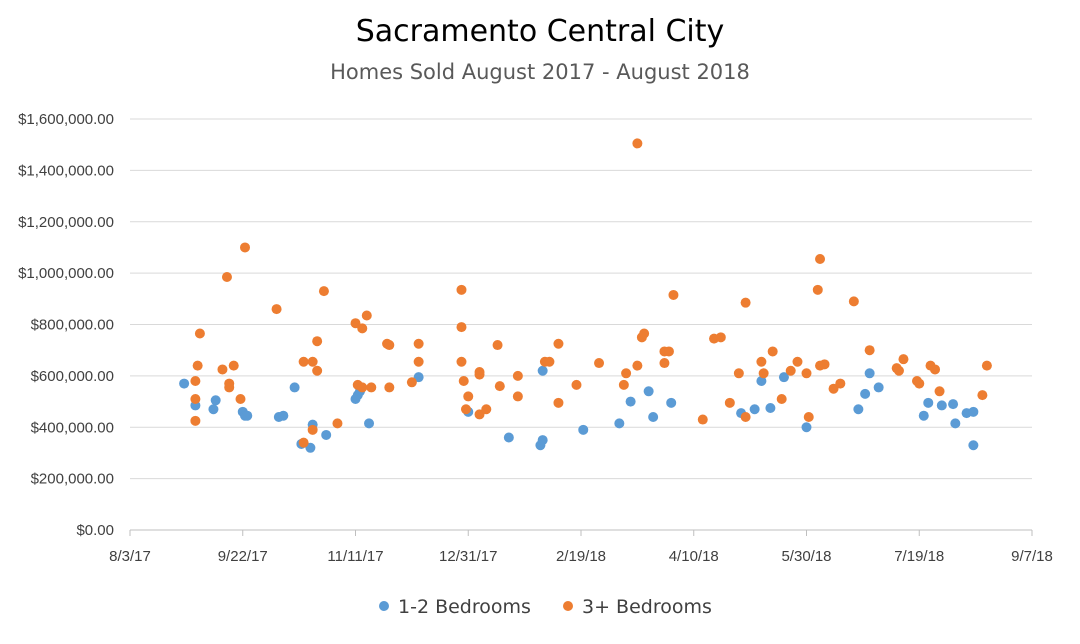 The width and height of the screenshot is (1080, 644). Describe the element at coordinates (130, 556) in the screenshot. I see `x-tick-label: 8/3/17` at that location.